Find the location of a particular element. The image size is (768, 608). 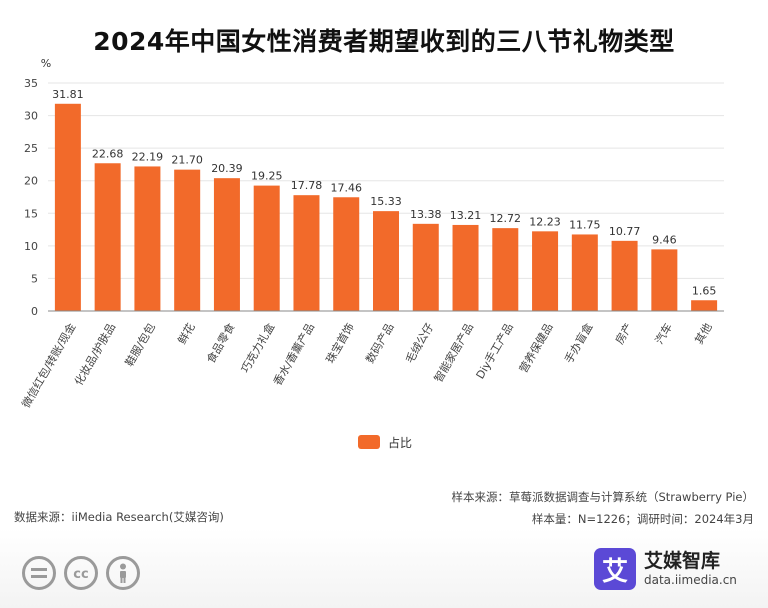

x-tick-label: 房产 is located at coordinates (623, 334).